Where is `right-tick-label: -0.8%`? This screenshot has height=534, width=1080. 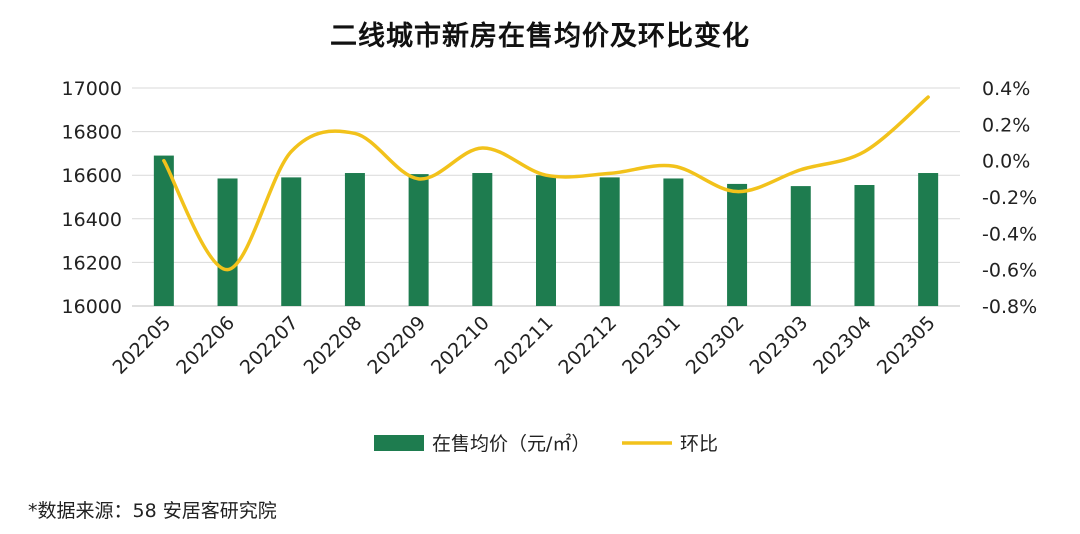 right-tick-label: -0.8% is located at coordinates (1009, 307).